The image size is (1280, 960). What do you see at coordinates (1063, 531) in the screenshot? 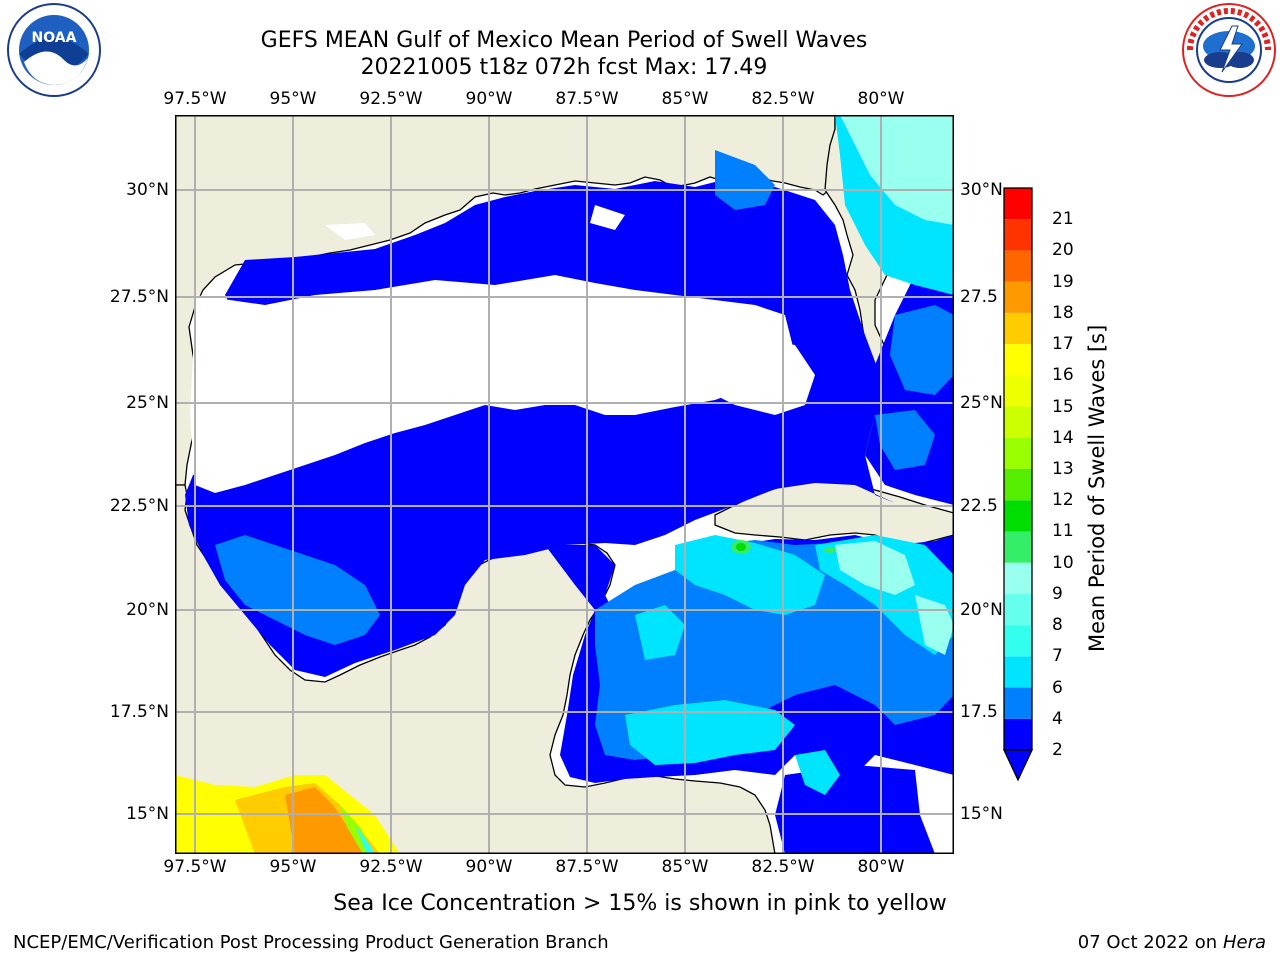
I see `colorbar-tick-label: 11` at bounding box center [1063, 531].